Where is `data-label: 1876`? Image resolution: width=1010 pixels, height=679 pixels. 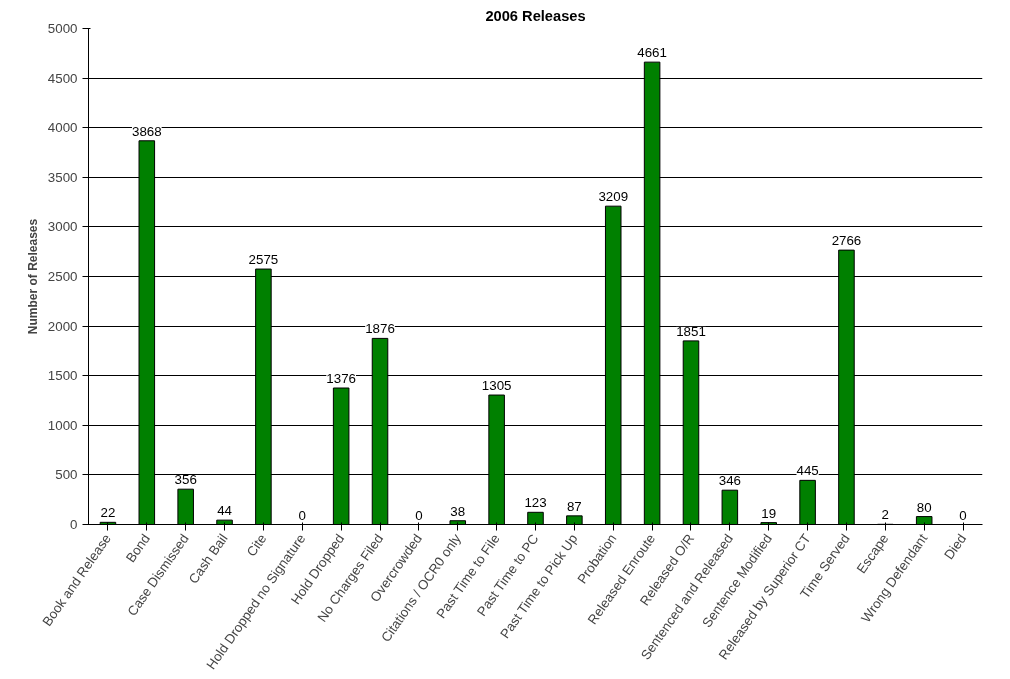 data-label: 1876 is located at coordinates (380, 329).